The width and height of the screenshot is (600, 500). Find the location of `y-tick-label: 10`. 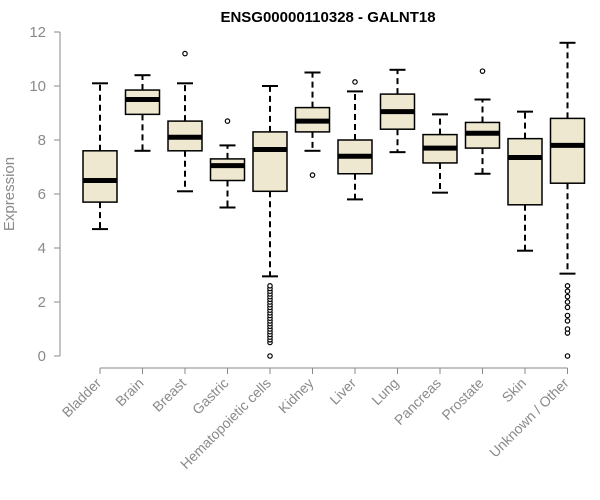

y-tick-label: 10 is located at coordinates (37, 86).